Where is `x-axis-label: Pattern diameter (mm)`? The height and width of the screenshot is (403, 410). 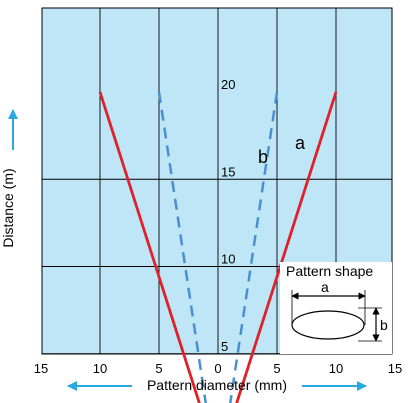
x-axis-label: Pattern diameter (mm) is located at coordinates (217, 385).